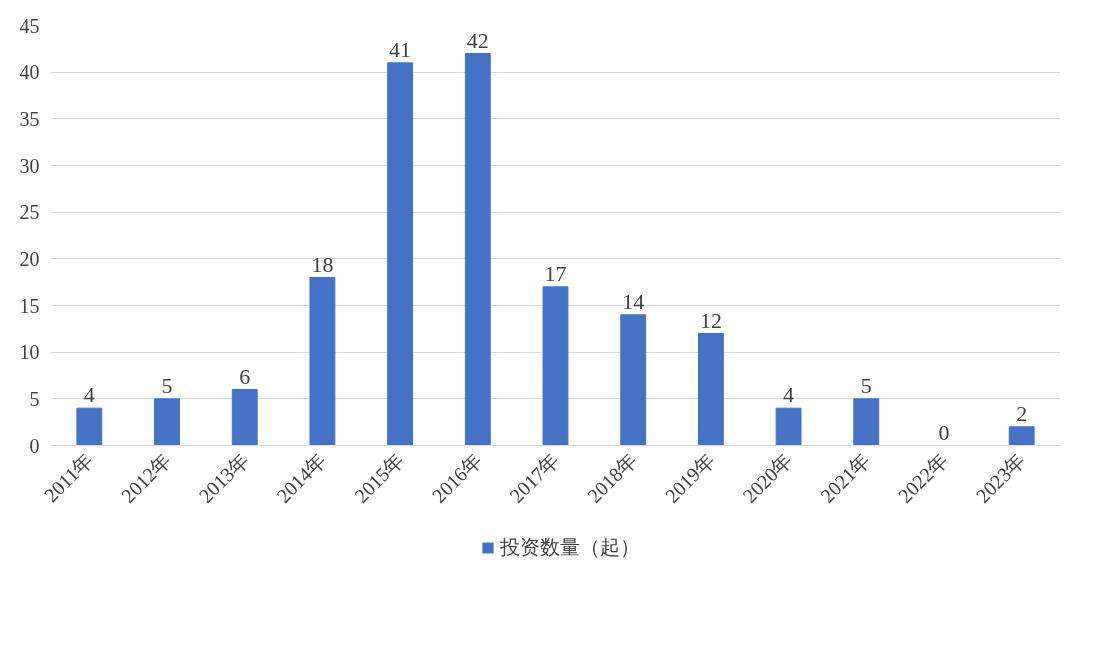 This screenshot has height=670, width=1117. What do you see at coordinates (400, 49) in the screenshot?
I see `data-label: 41` at bounding box center [400, 49].